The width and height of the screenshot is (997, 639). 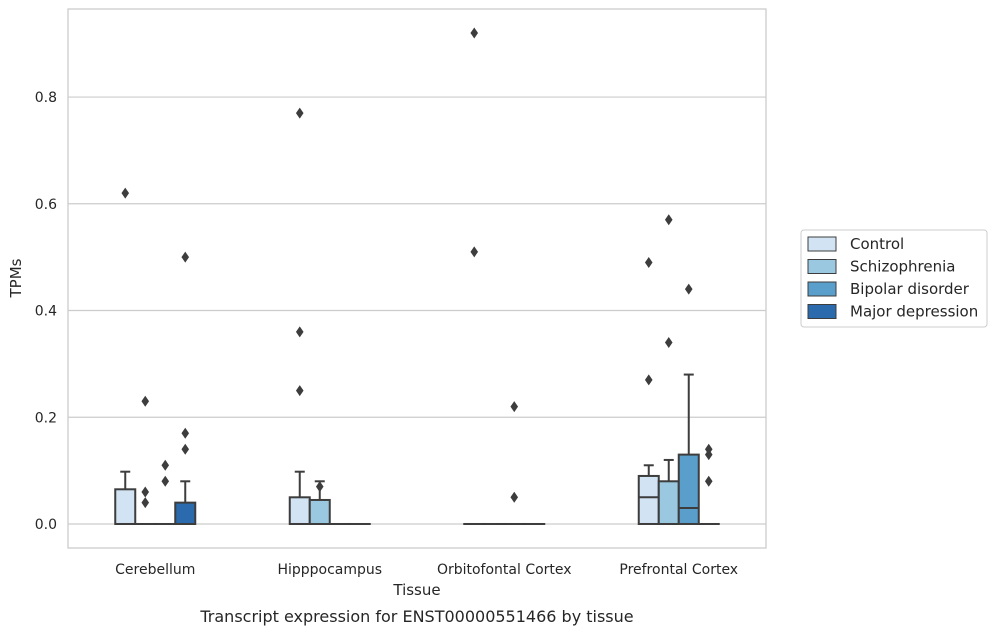 What do you see at coordinates (46, 525) in the screenshot?
I see `y-tick-label: 0.0` at bounding box center [46, 525].